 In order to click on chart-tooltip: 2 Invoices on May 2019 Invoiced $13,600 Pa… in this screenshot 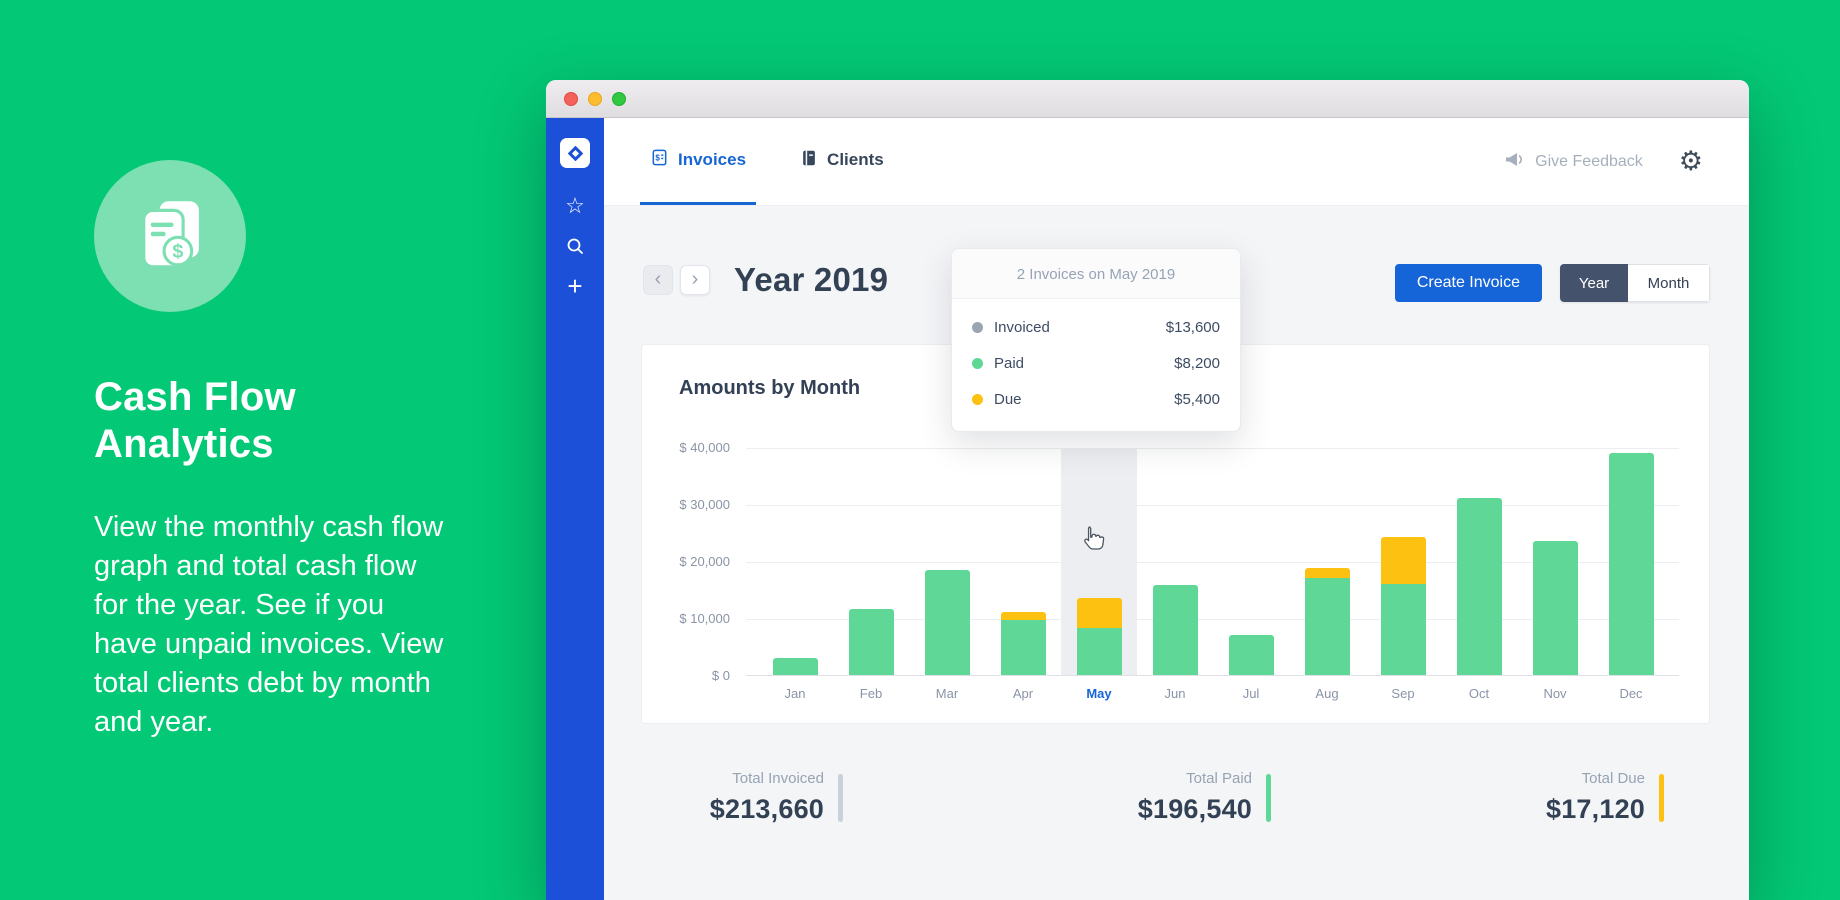, I will do `click(1096, 340)`.